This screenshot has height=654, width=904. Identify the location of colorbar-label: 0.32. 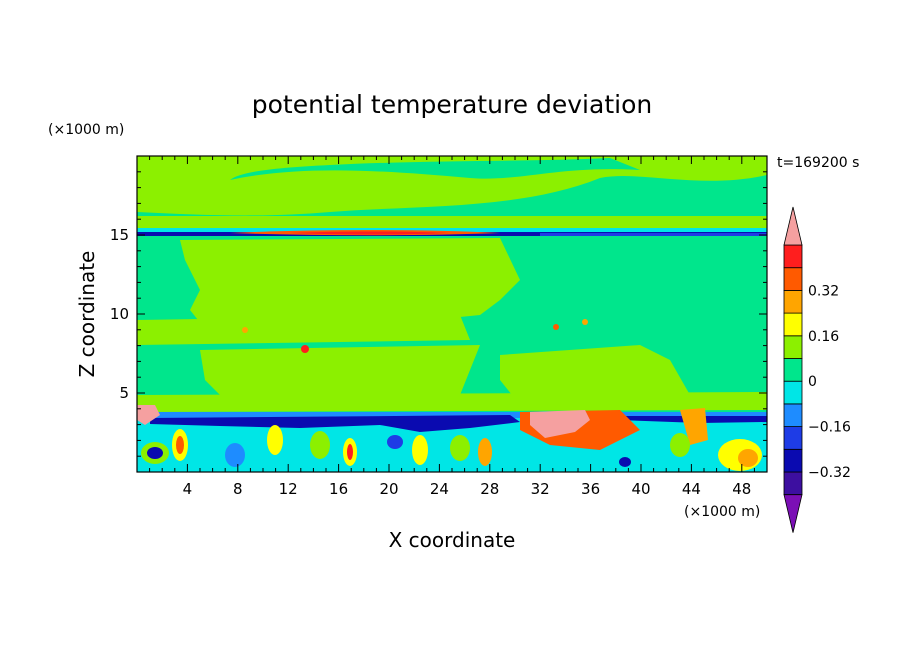
(823, 291).